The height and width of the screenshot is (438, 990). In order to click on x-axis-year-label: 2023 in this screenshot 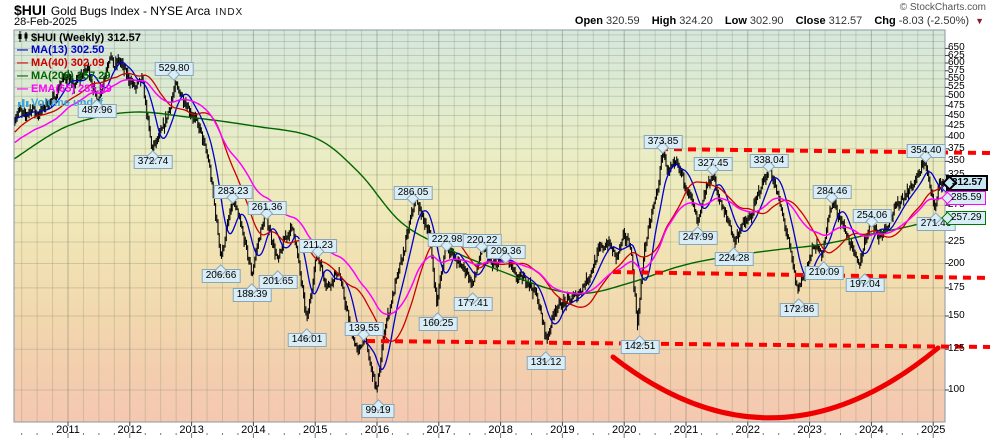, I will do `click(809, 430)`.